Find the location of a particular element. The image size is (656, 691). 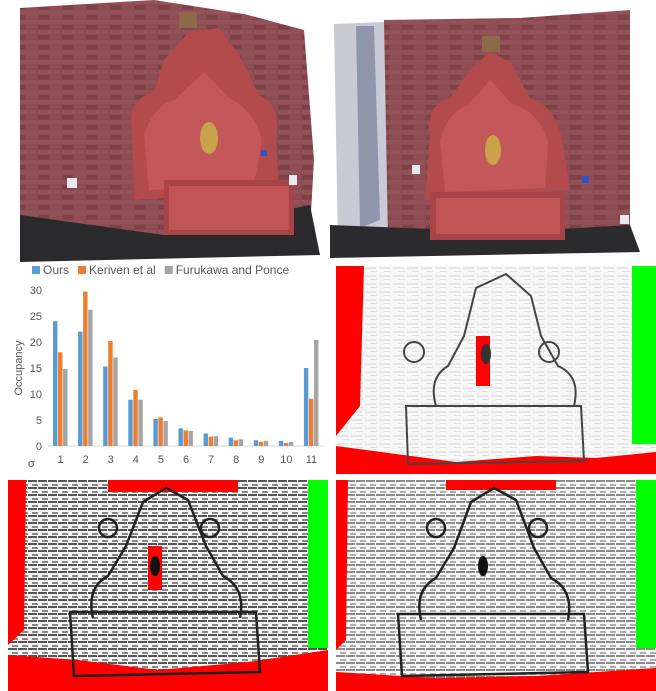

x-tick-label: 9 is located at coordinates (261, 460).